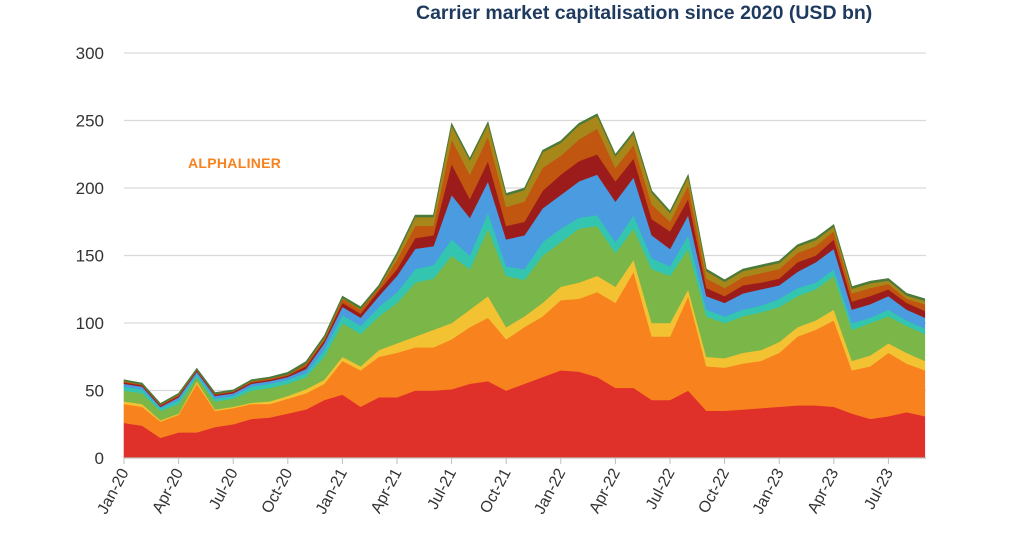 The image size is (1024, 536). Describe the element at coordinates (443, 489) in the screenshot. I see `x-tick-label: Jul-21` at that location.